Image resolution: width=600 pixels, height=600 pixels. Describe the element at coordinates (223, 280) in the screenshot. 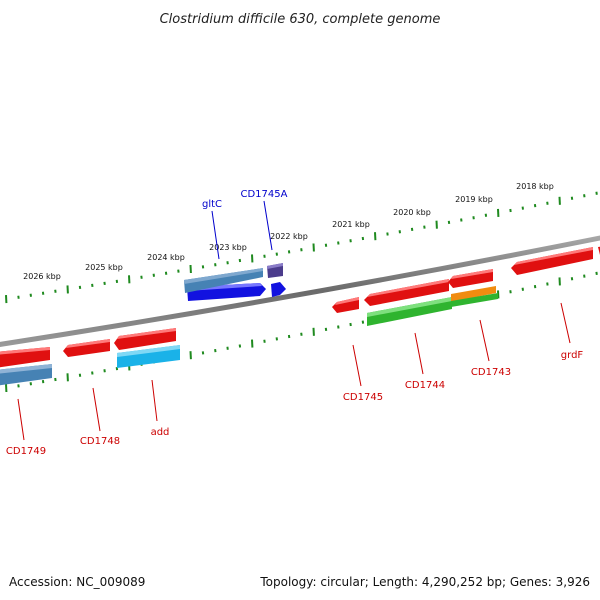

I see `gene-gltC-steelblue-feature` at that location.